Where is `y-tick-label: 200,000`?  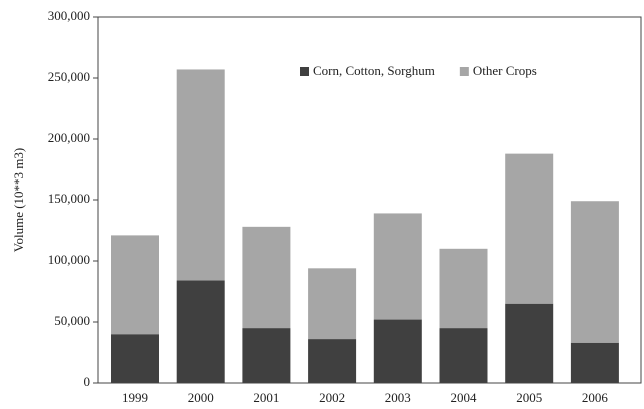 y-tick-label: 200,000 is located at coordinates (69, 137).